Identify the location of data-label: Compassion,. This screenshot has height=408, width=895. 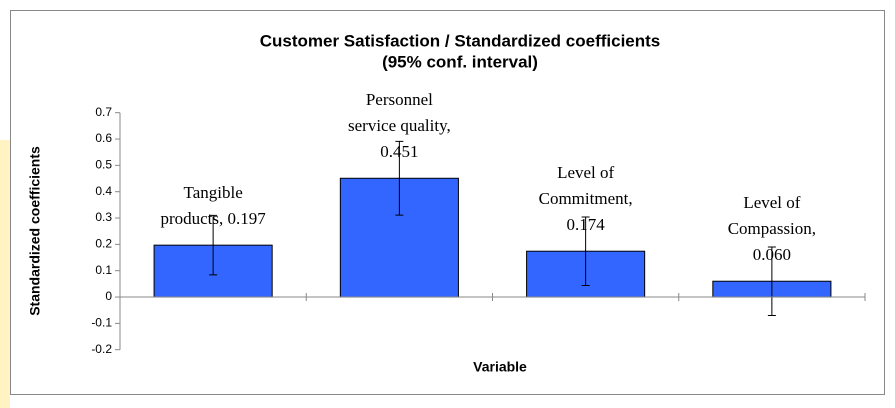
(772, 228).